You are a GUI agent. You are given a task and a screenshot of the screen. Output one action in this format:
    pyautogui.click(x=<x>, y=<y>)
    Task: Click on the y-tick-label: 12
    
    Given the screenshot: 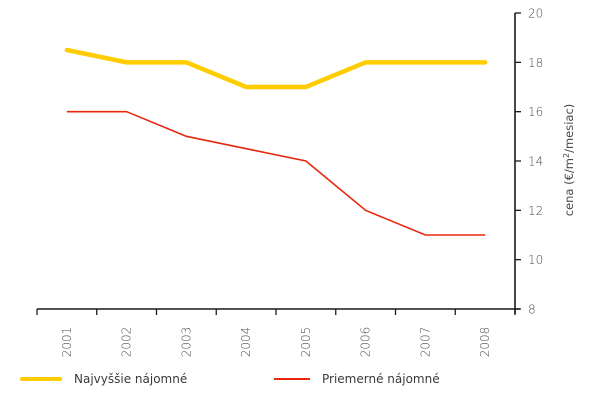 What is the action you would take?
    pyautogui.click(x=535, y=211)
    